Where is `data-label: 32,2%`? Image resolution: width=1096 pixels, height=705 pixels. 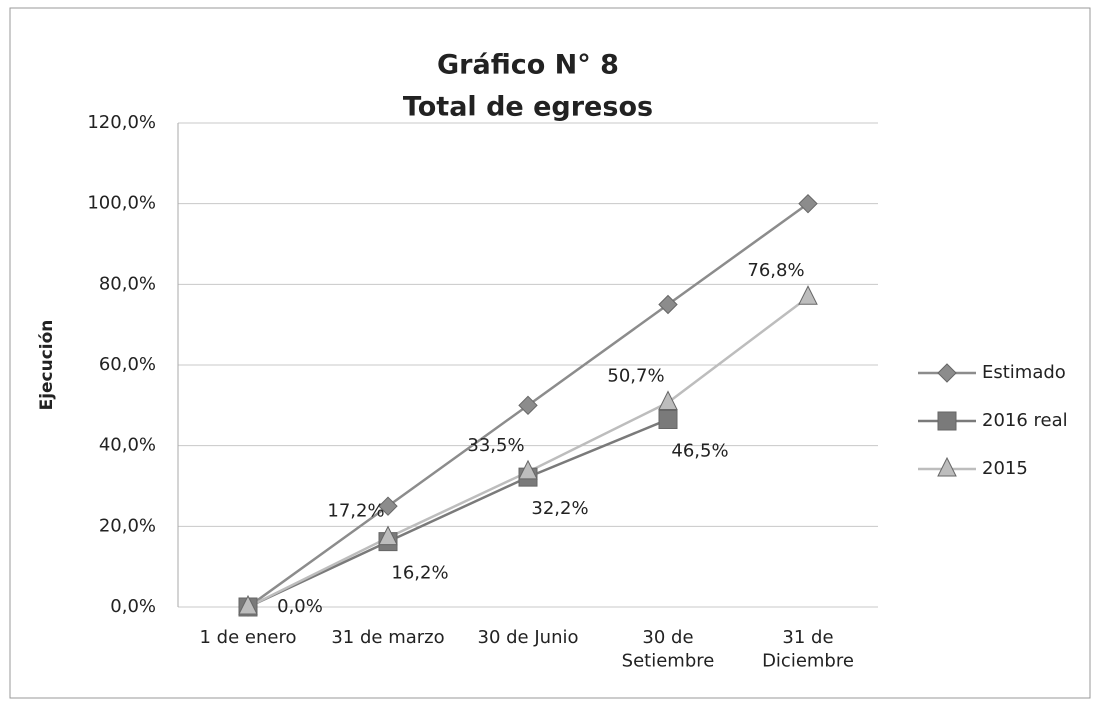 data-label: 32,2% is located at coordinates (559, 508).